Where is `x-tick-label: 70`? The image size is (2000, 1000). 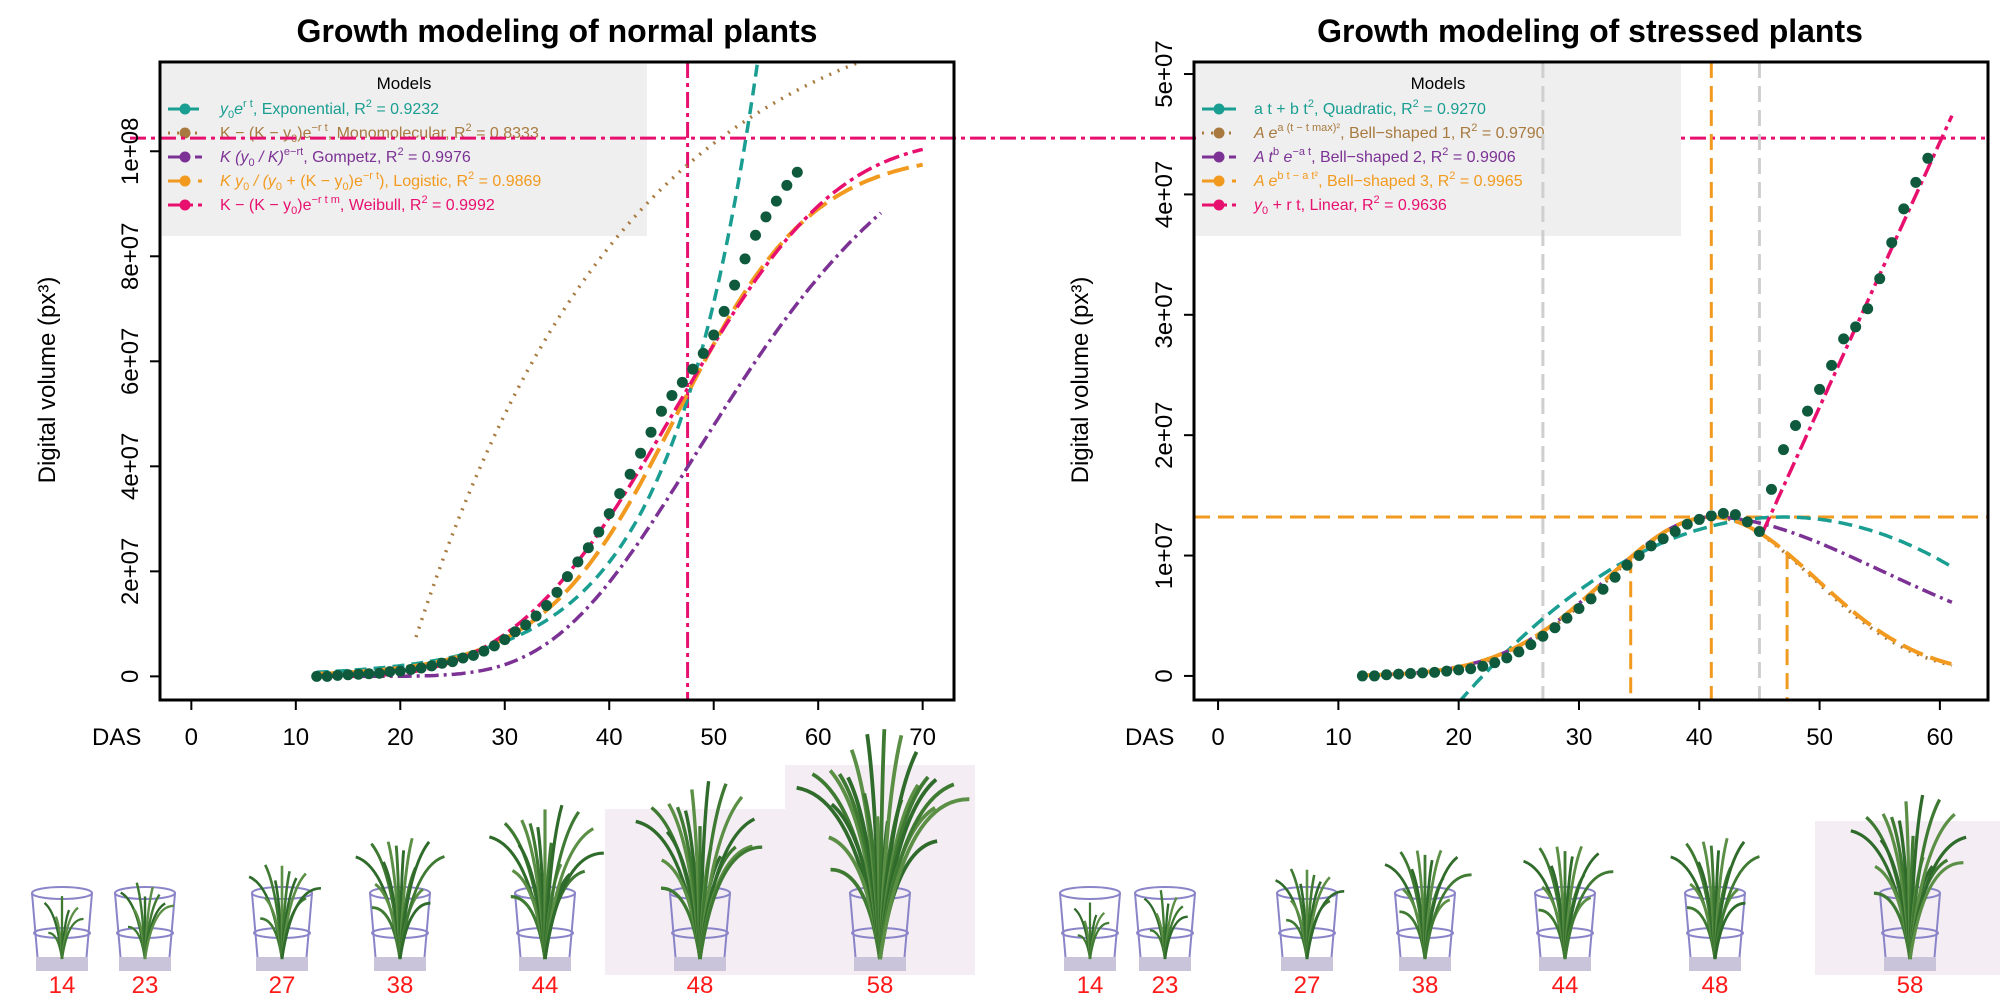 x-tick-label: 70 is located at coordinates (922, 737).